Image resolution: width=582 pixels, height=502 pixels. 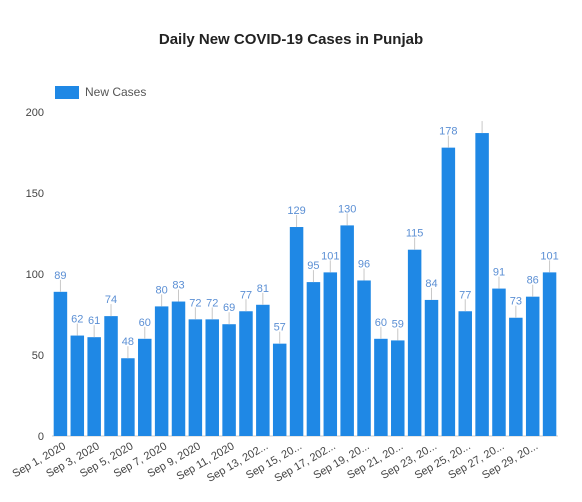 I want to click on data-label: 84, so click(x=431, y=284).